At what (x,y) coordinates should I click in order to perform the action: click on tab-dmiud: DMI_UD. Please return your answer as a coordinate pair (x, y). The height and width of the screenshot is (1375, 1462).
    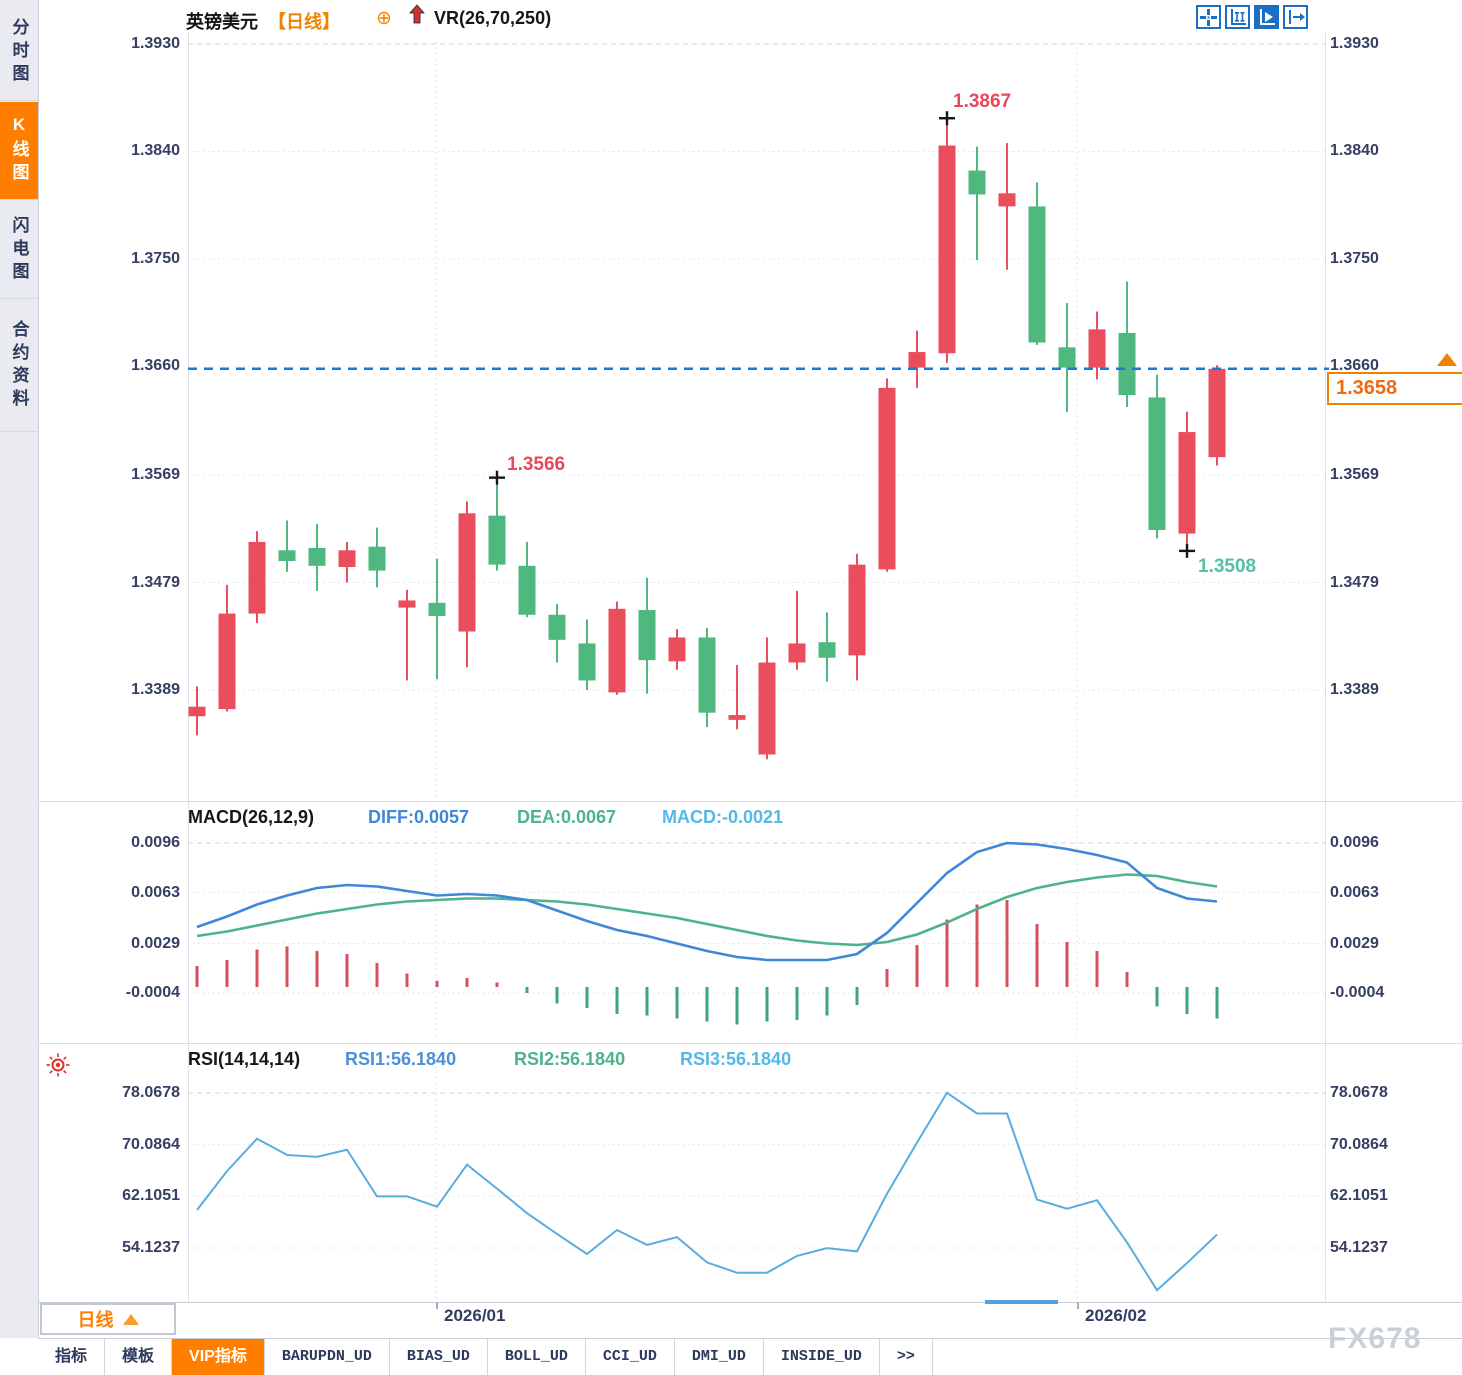
    Looking at the image, I should click on (719, 1357).